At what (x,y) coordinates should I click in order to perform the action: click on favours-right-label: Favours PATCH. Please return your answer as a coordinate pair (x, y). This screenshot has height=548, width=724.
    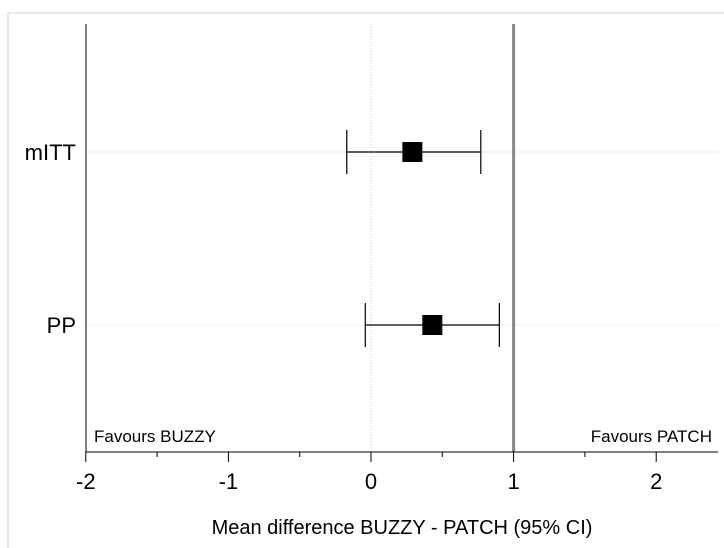
    Looking at the image, I should click on (651, 436).